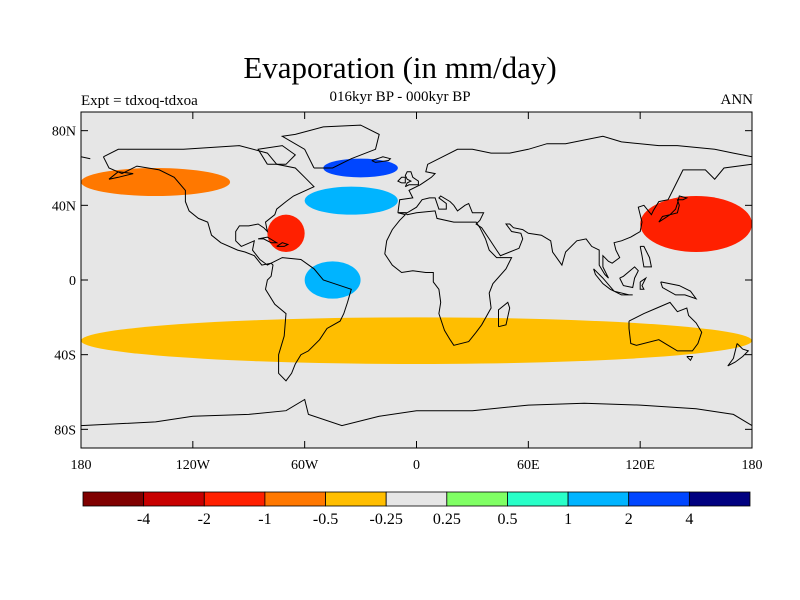 The width and height of the screenshot is (800, 600). What do you see at coordinates (264, 519) in the screenshot?
I see `colorbar-label: -1` at bounding box center [264, 519].